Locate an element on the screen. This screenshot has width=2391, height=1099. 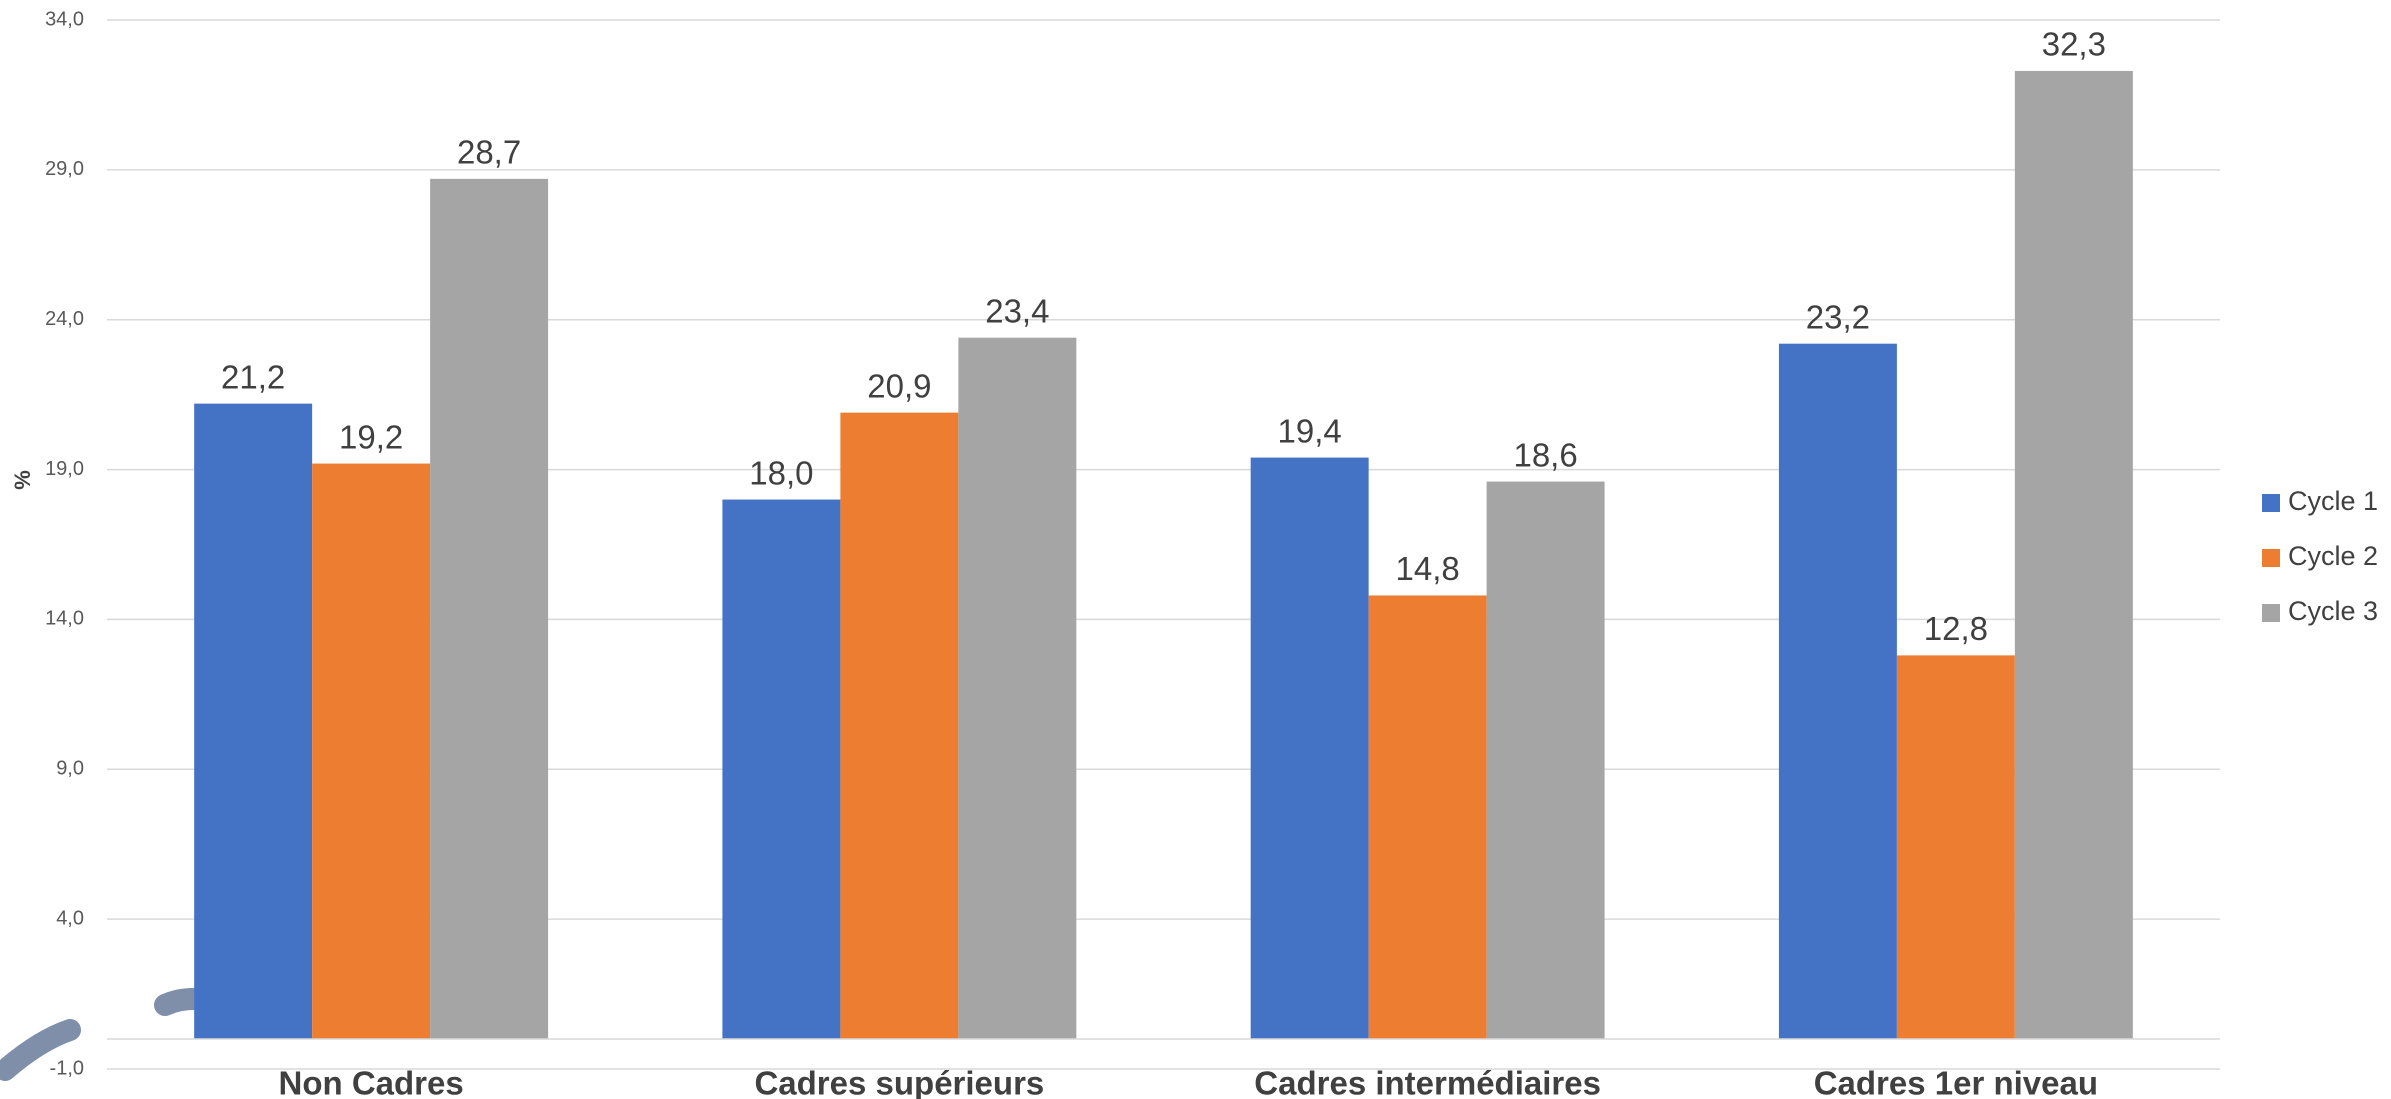
data-label: 19,4 is located at coordinates (1310, 430).